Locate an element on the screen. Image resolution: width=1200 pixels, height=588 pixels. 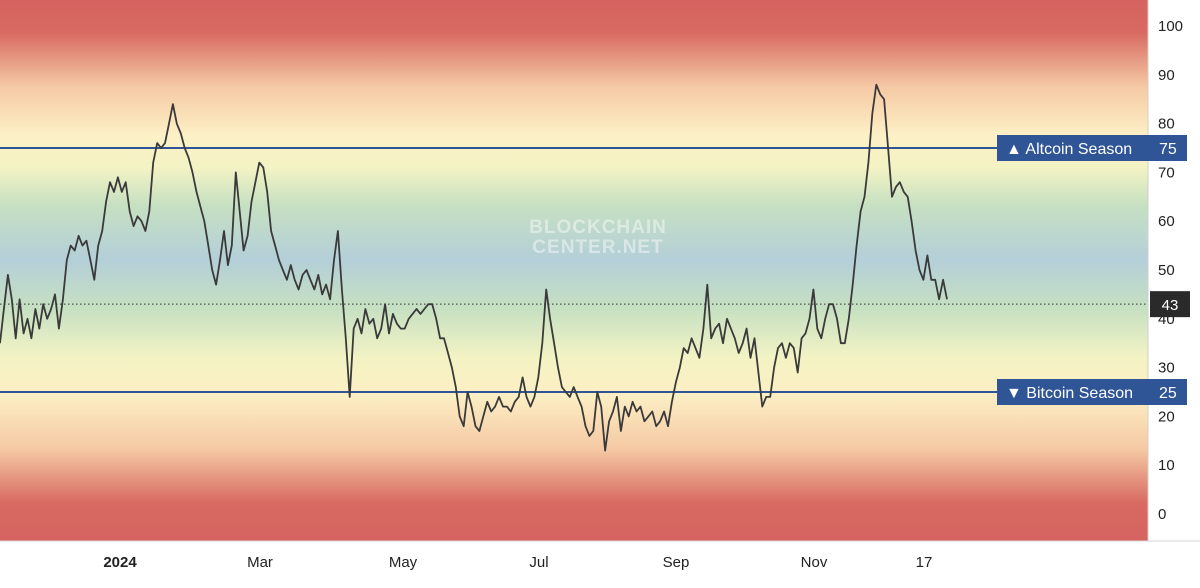
x-tick-label: May is located at coordinates (403, 562).